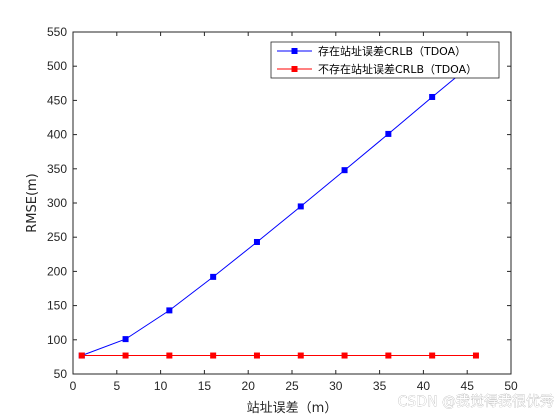 This screenshot has height=420, width=560. Describe the element at coordinates (161, 386) in the screenshot. I see `x-tick-label: 10` at that location.